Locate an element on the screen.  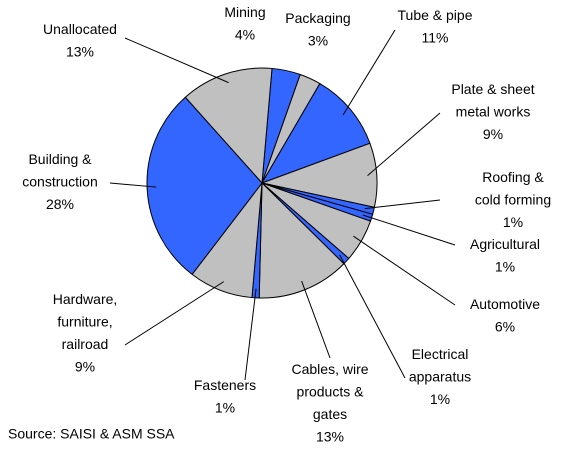
slice-label: Plate & sheet metal works 9% is located at coordinates (492, 111).